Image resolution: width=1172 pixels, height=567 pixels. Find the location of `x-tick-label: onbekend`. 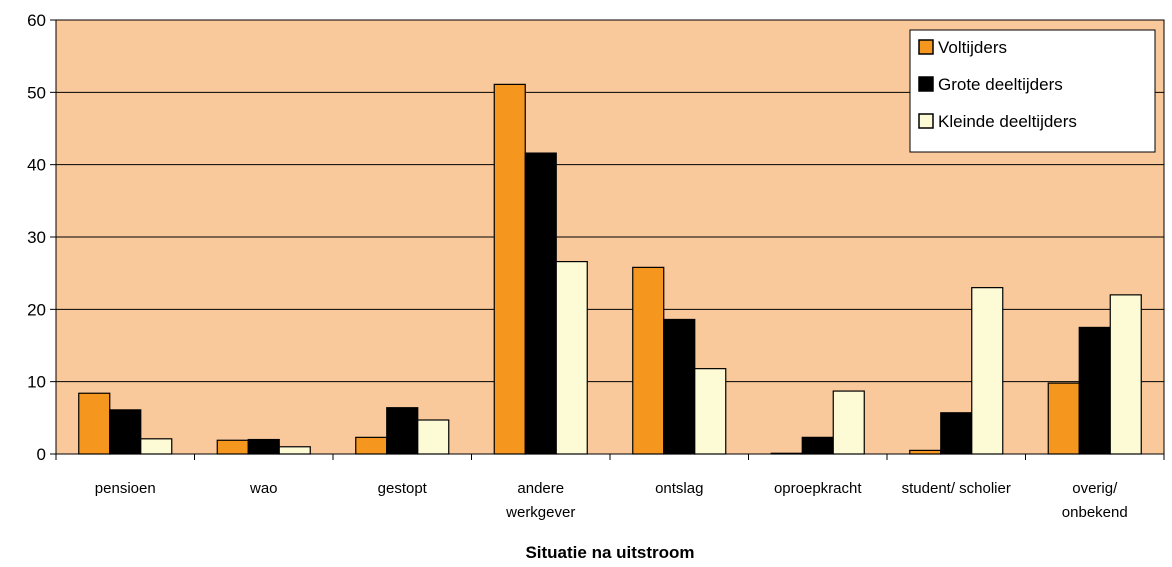

x-tick-label: onbekend is located at coordinates (1095, 512).